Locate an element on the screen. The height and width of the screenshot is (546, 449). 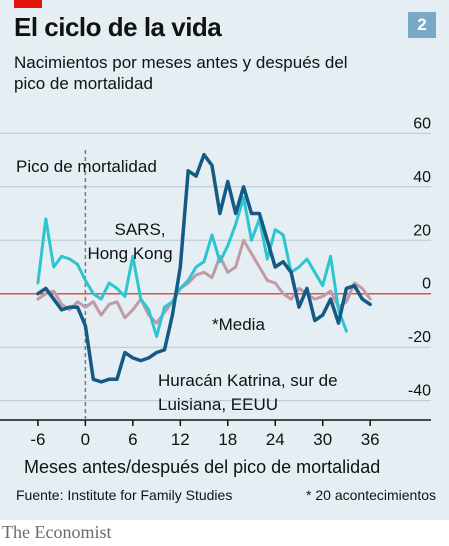
y-tick-label: 0 is located at coordinates (426, 284).